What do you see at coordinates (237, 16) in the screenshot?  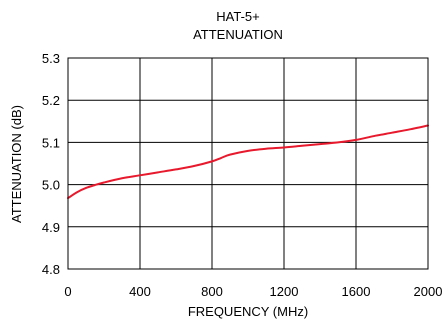 I see `chart-title: HAT-5+` at bounding box center [237, 16].